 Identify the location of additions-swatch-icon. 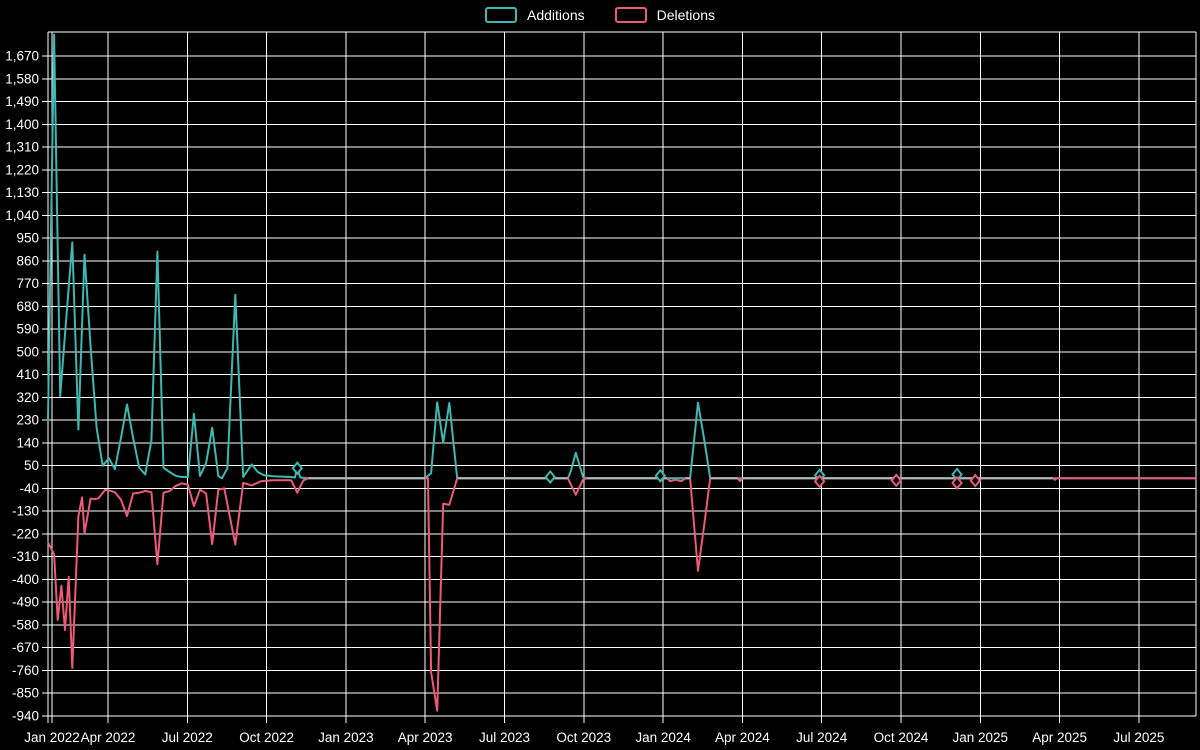
(501, 15).